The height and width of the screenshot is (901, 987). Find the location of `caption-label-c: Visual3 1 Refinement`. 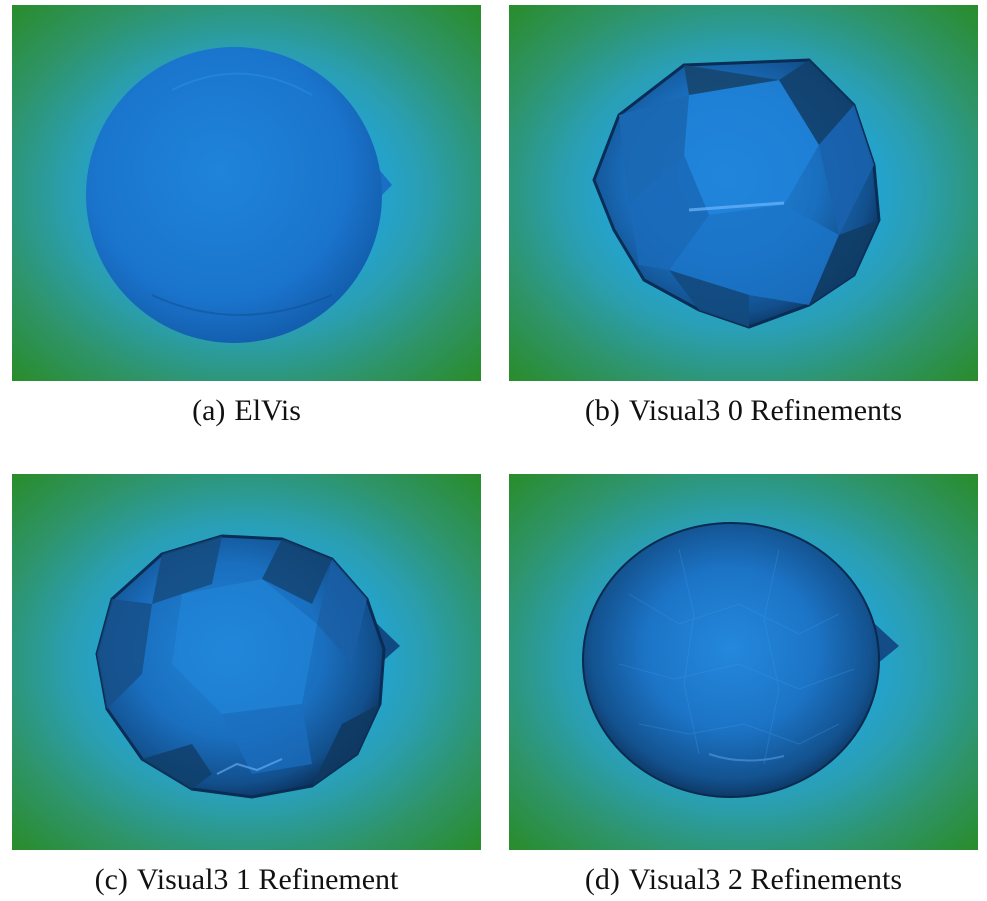

caption-label-c: Visual3 1 Refinement is located at coordinates (267, 879).